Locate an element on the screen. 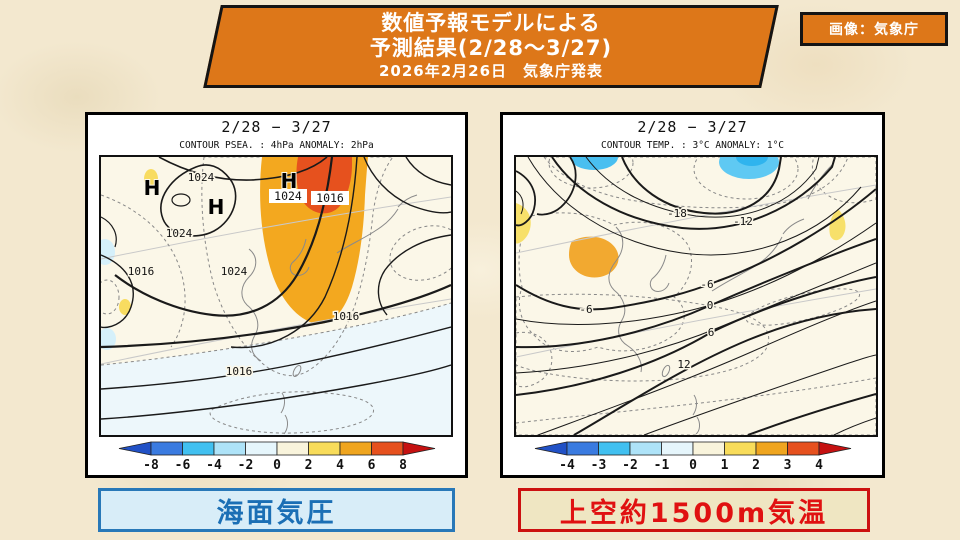 Image resolution: width=960 pixels, height=540 pixels. header-line-2: 予測結果(2/28～3/27) is located at coordinates (491, 48).